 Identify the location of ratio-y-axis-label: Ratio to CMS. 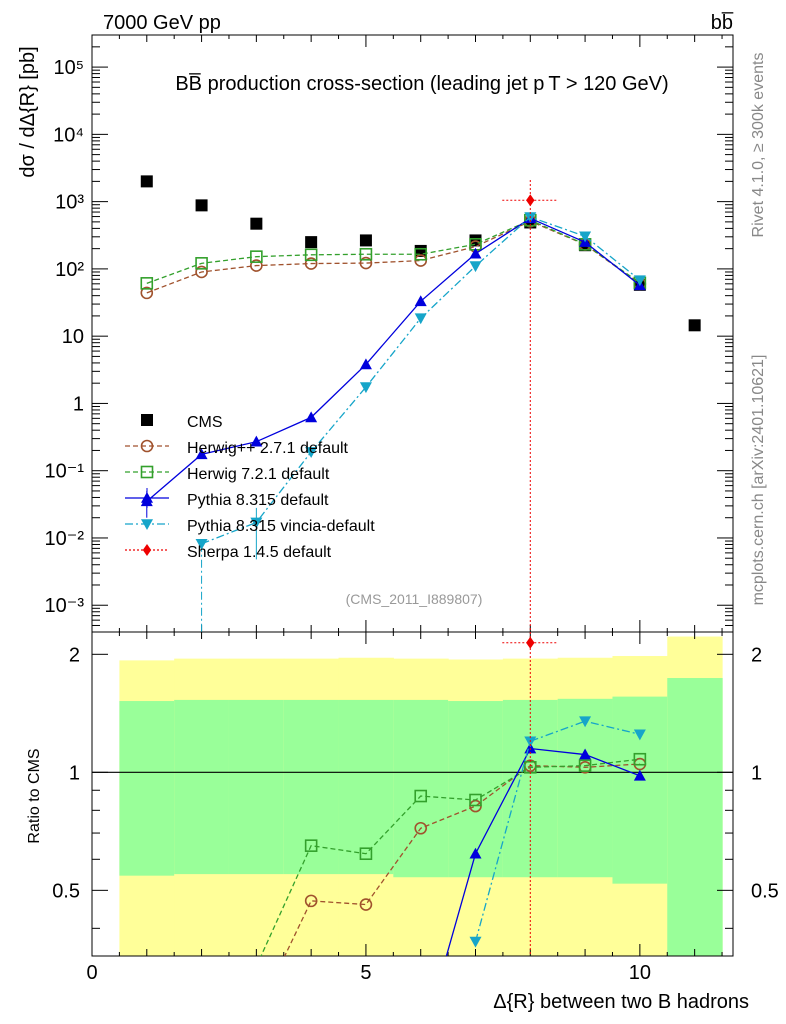
(34, 795).